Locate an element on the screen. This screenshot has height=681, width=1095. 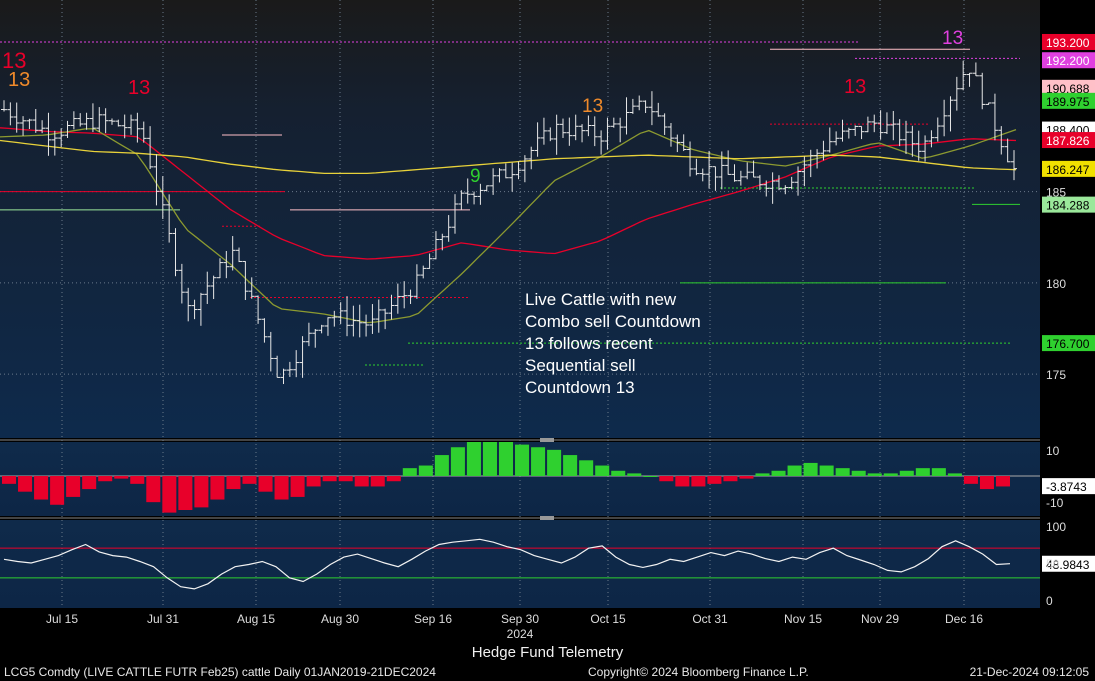
y-tick-label: 175 is located at coordinates (1056, 375).